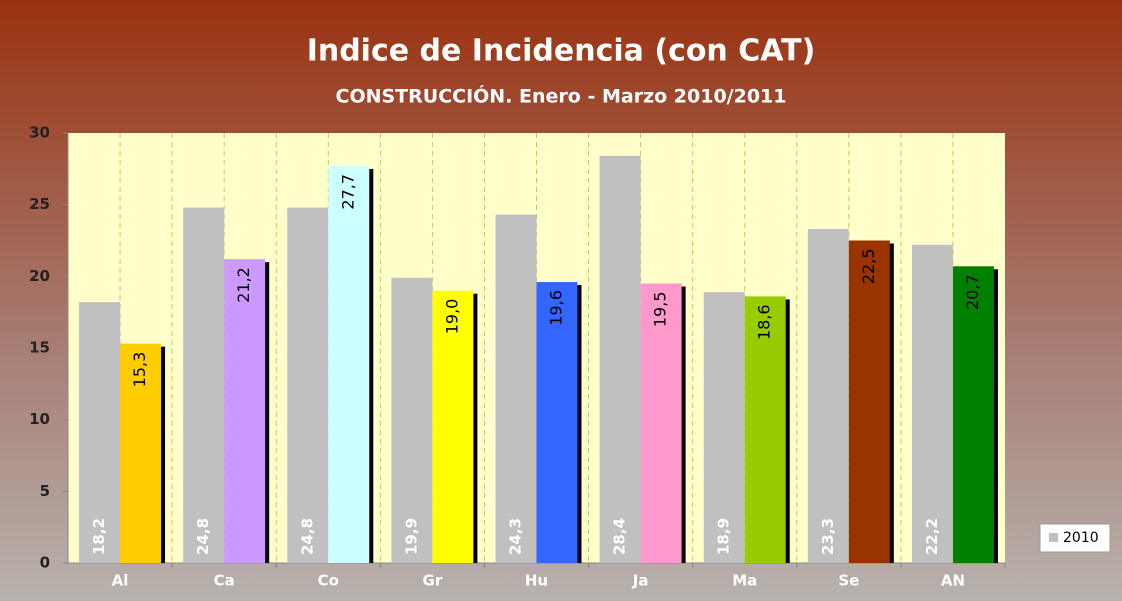 Image resolution: width=1122 pixels, height=601 pixels. Describe the element at coordinates (120, 581) in the screenshot. I see `x-tick-label: Al` at that location.